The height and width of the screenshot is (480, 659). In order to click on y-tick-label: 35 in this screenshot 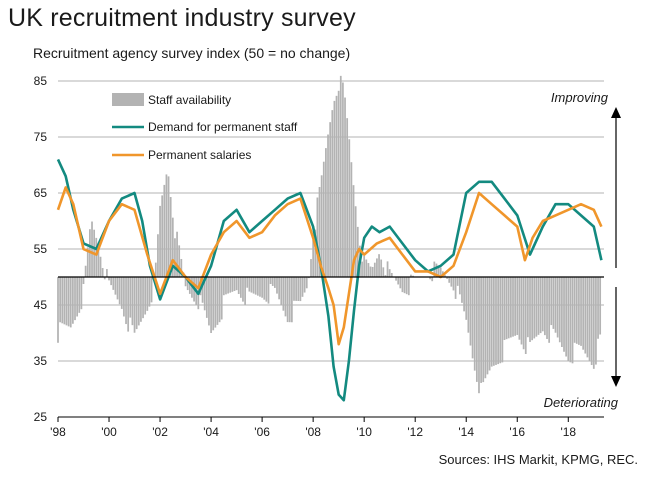, I will do `click(41, 361)`.